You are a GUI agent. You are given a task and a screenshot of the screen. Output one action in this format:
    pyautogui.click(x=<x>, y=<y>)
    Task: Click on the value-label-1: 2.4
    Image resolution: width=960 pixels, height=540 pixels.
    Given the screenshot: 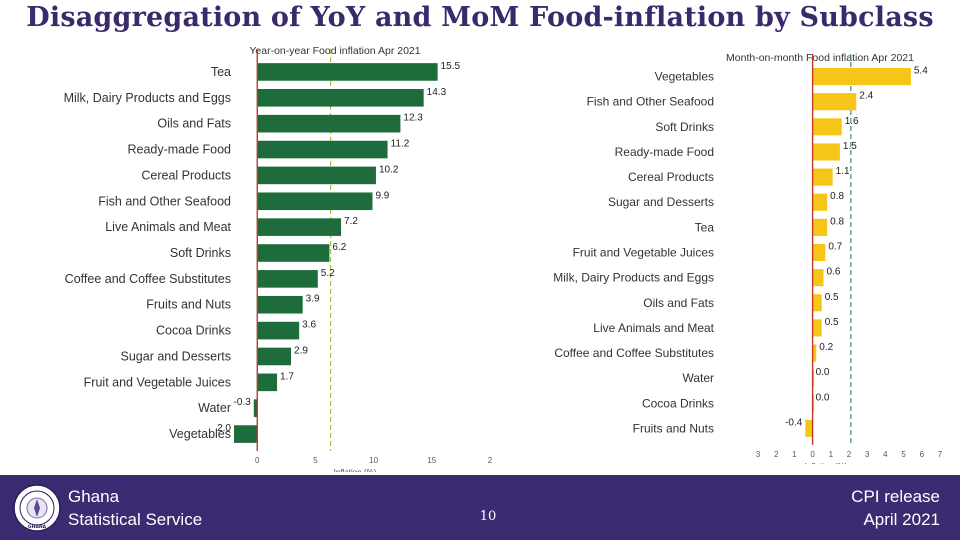 What is the action you would take?
    pyautogui.click(x=866, y=96)
    